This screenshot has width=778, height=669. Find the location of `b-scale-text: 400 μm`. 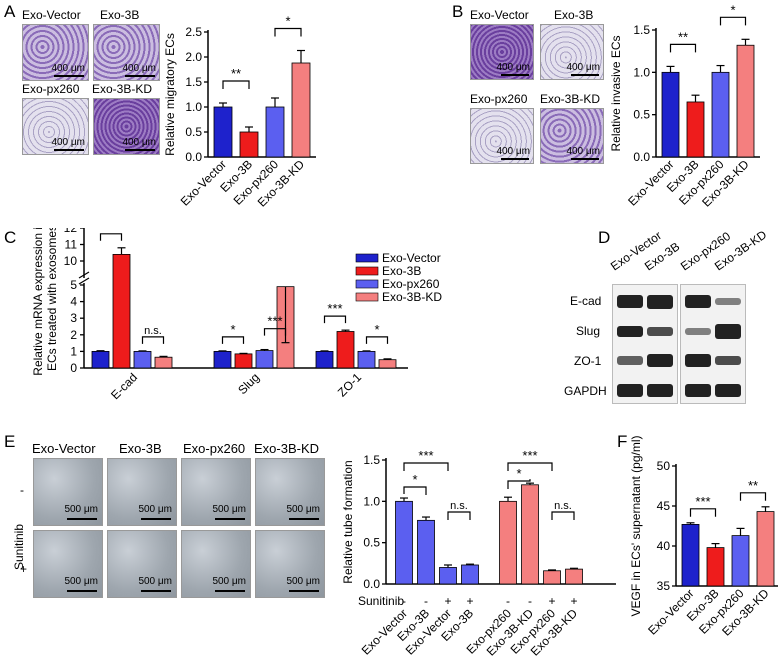

b-scale-text: 400 μm is located at coordinates (583, 151).